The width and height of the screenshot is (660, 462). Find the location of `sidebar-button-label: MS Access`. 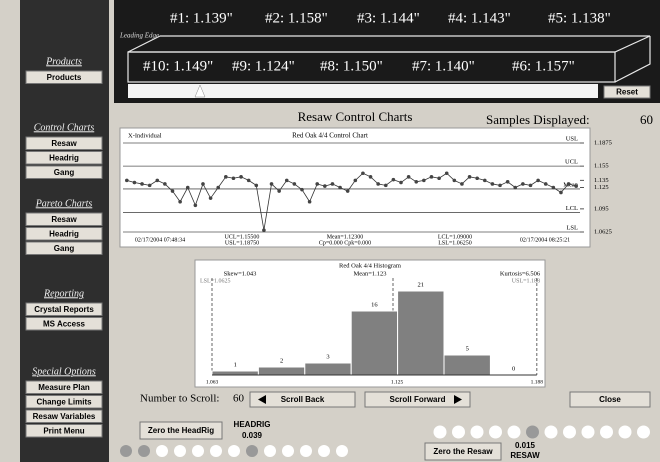

sidebar-button-label: MS Access is located at coordinates (64, 323).